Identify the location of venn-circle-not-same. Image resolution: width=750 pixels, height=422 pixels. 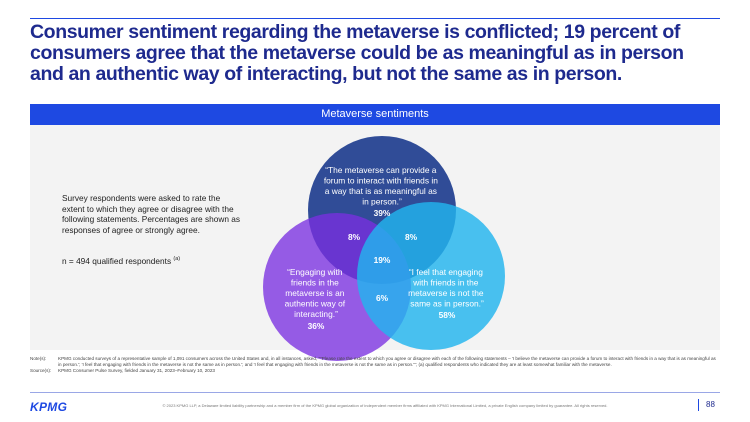
(431, 276).